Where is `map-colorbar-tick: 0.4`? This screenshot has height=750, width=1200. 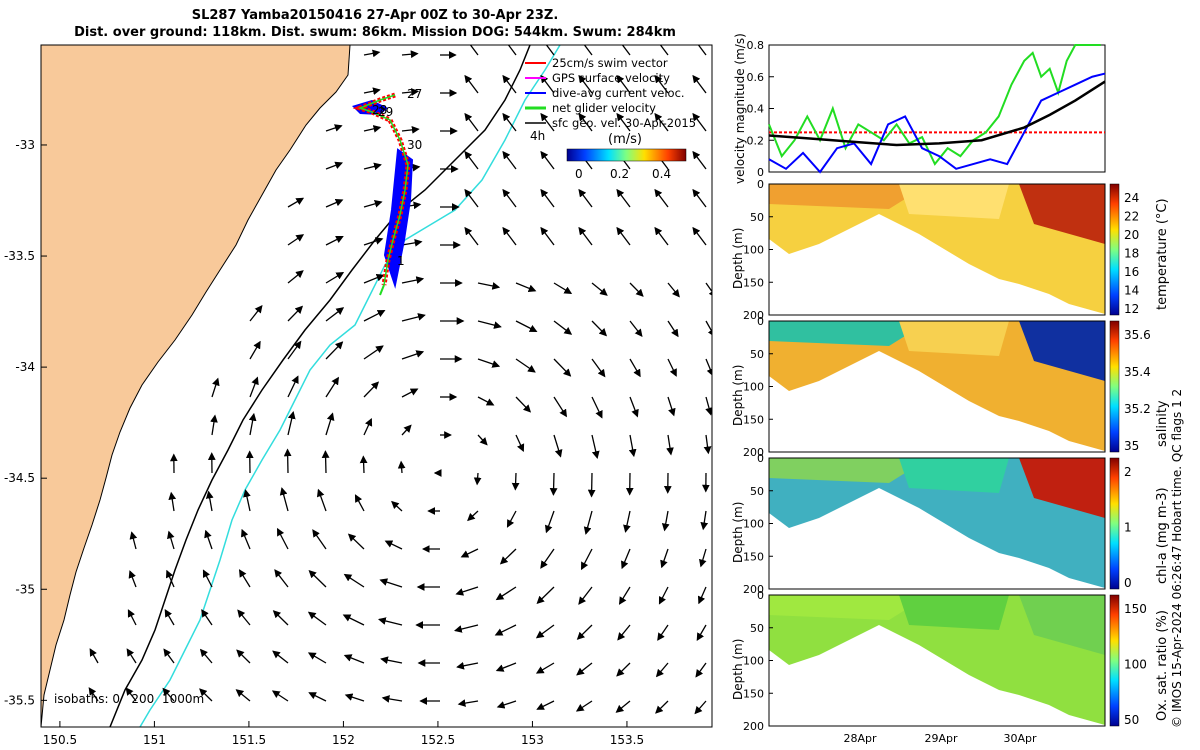
map-colorbar-tick: 0.4 is located at coordinates (661, 174).